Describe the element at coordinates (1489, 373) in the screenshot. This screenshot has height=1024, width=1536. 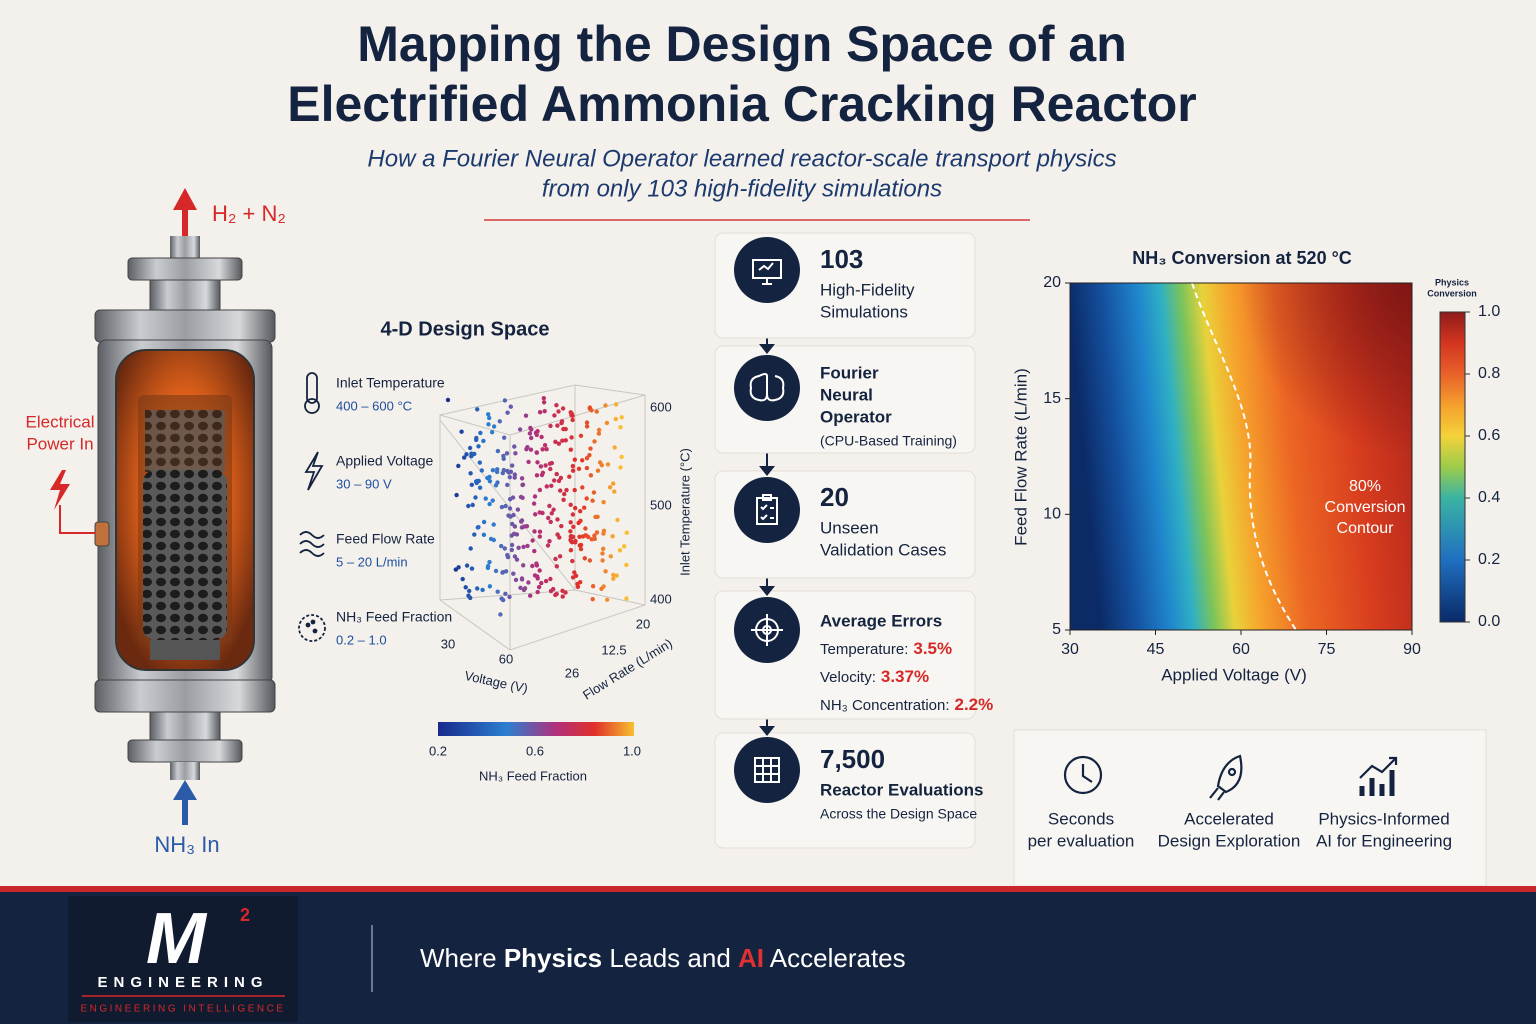
I see `colorbar-tick-label: 0.8` at that location.